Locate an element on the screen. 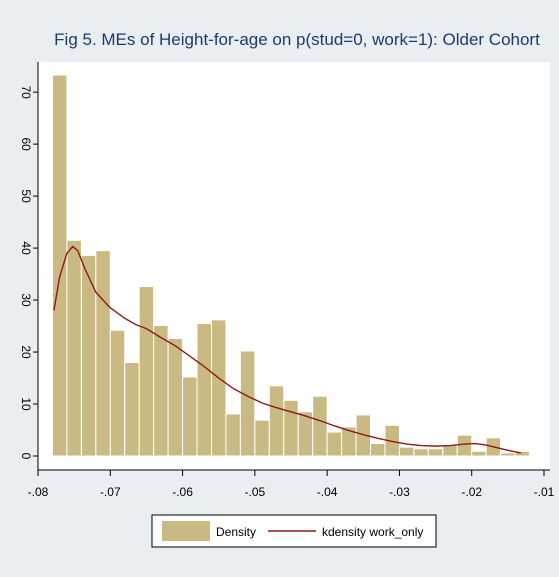 Image resolution: width=559 pixels, height=577 pixels. y-ticks: 0 10 20 30 40 50 60 70 is located at coordinates (28, 272).